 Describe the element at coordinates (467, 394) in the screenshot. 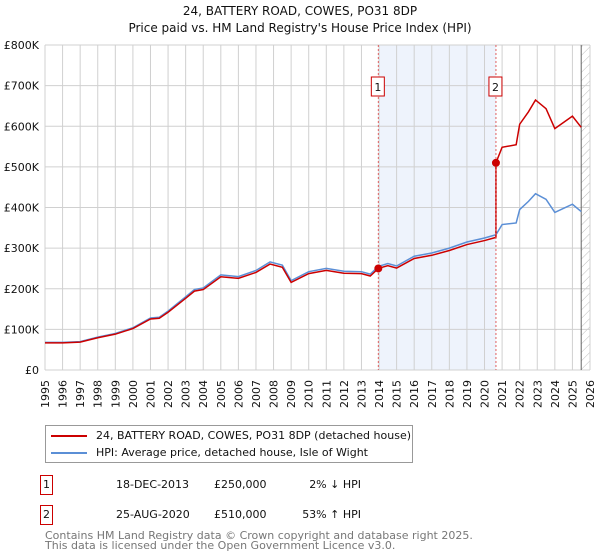

I see `x-tick-label: 2019` at that location.